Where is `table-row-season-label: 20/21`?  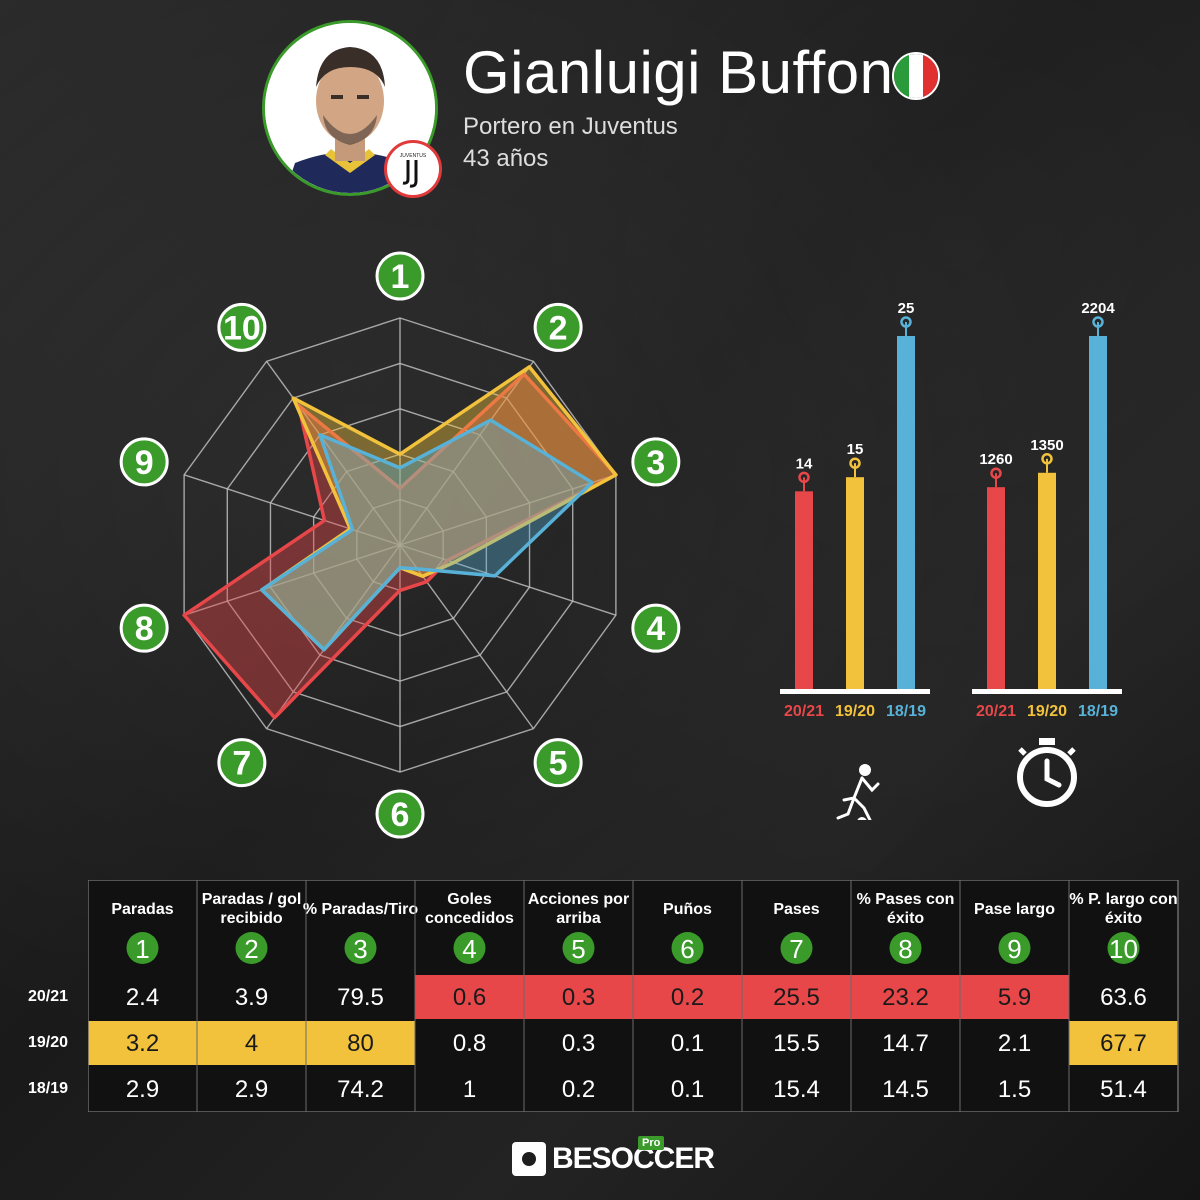 table-row-season-label: 20/21 is located at coordinates (48, 996).